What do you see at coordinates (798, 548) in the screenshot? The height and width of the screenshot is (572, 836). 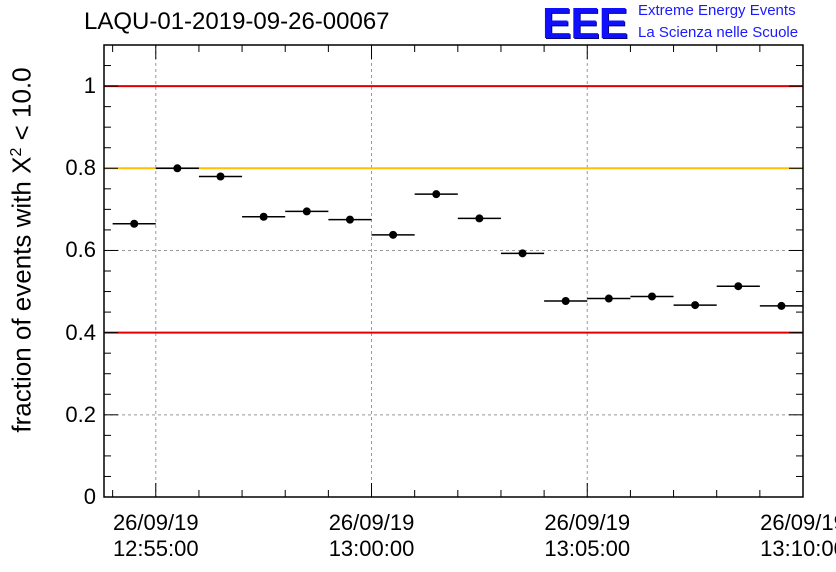 I see `x-tick-time: 13:10:00` at bounding box center [798, 548].